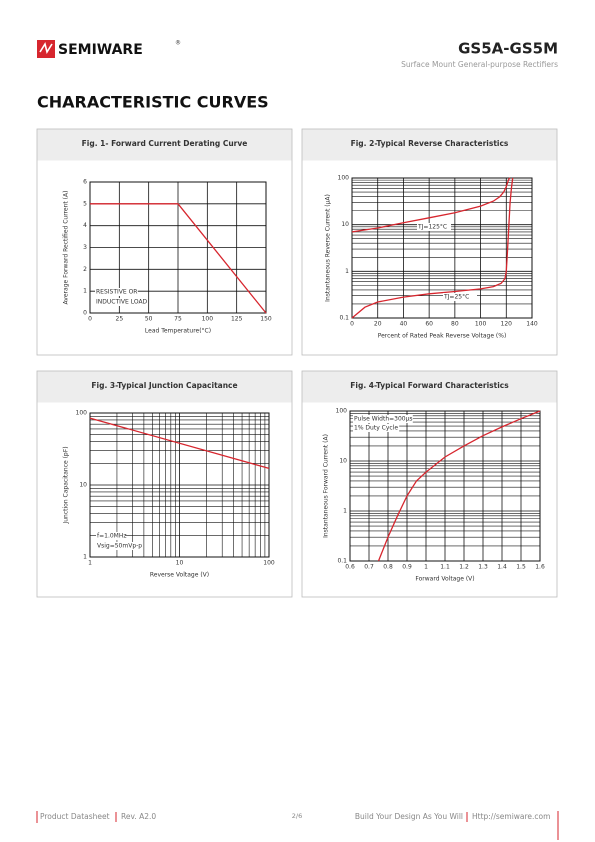 This screenshot has width=595, height=842. Describe the element at coordinates (409, 816) in the screenshot. I see `footer-slogan: Build Your Design As You Will` at that location.